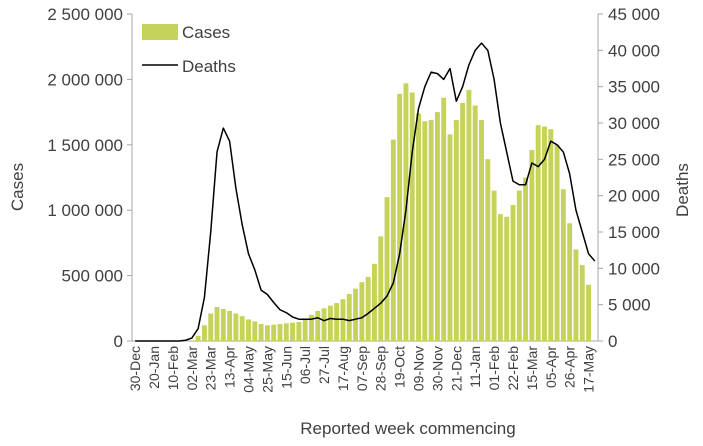  I want to click on left-tick-label: 1 500 000, so click(85, 145).